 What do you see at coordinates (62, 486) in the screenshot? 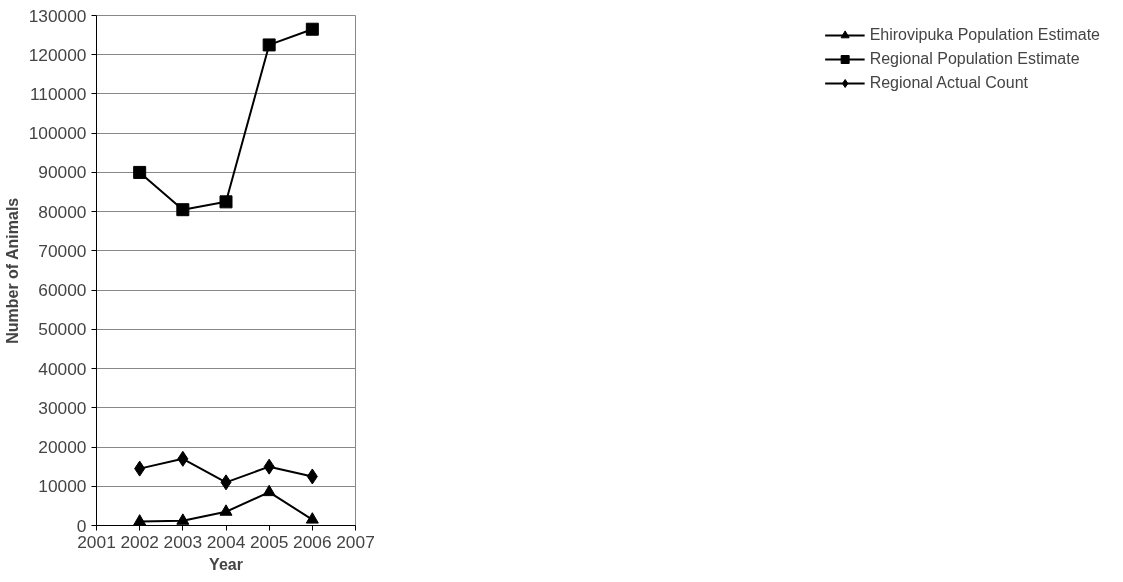
I see `y-tick-label: 10000` at bounding box center [62, 486].